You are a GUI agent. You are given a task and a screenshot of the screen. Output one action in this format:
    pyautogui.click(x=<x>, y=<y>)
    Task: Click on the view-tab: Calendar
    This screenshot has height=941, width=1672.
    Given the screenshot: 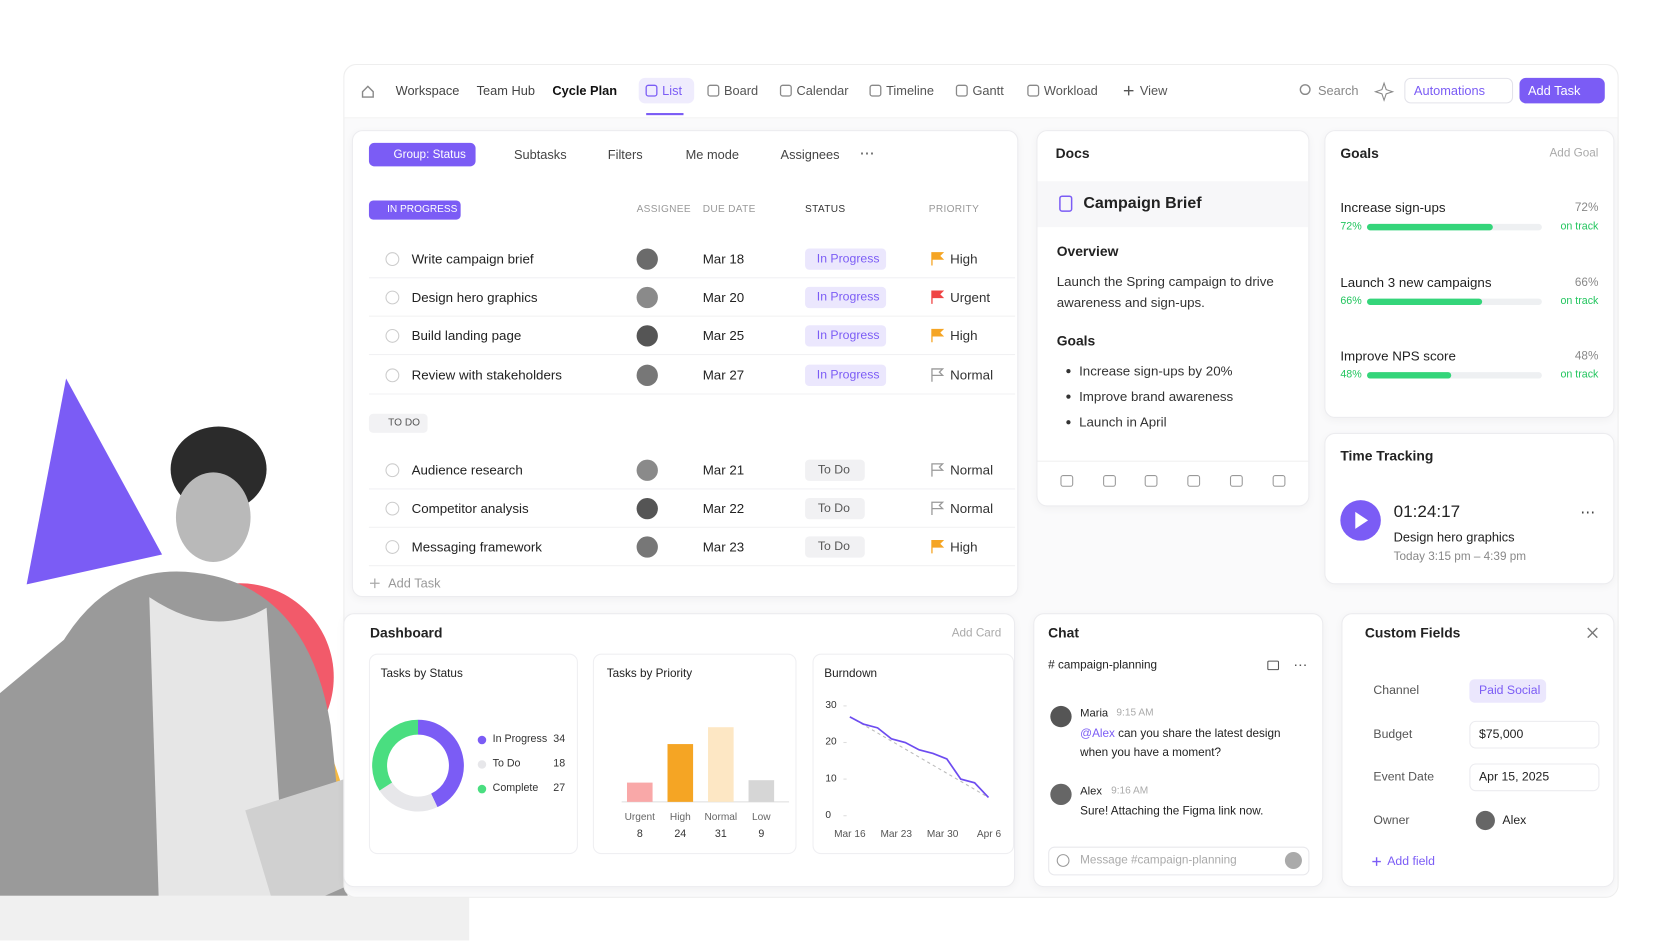 What is the action you would take?
    pyautogui.click(x=822, y=91)
    